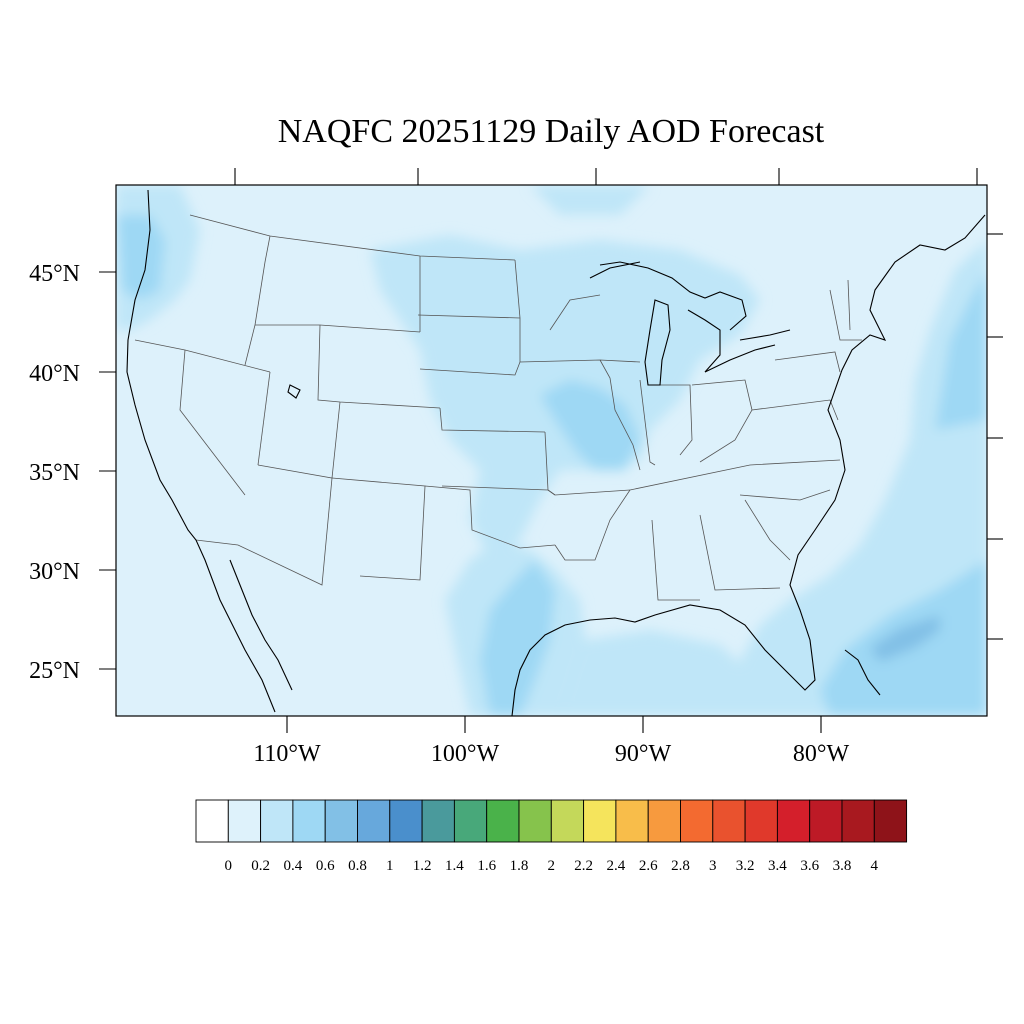  What do you see at coordinates (229, 866) in the screenshot?
I see `colorbar-tick-label: 0` at bounding box center [229, 866].